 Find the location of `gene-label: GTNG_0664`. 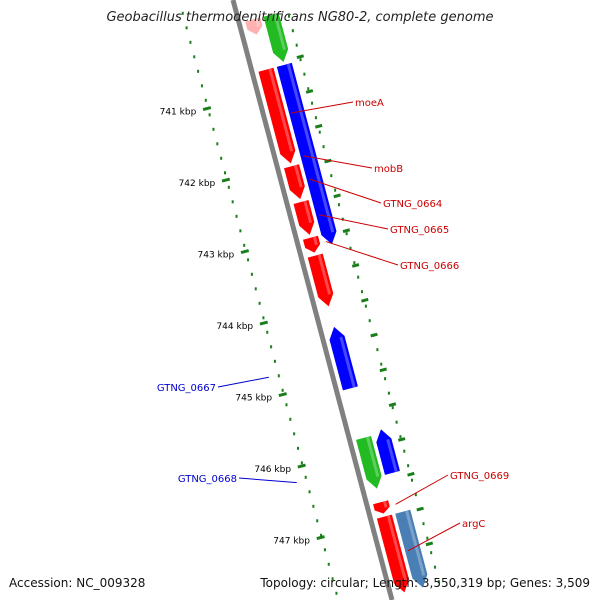

gene-label: GTNG_0664 is located at coordinates (412, 204).